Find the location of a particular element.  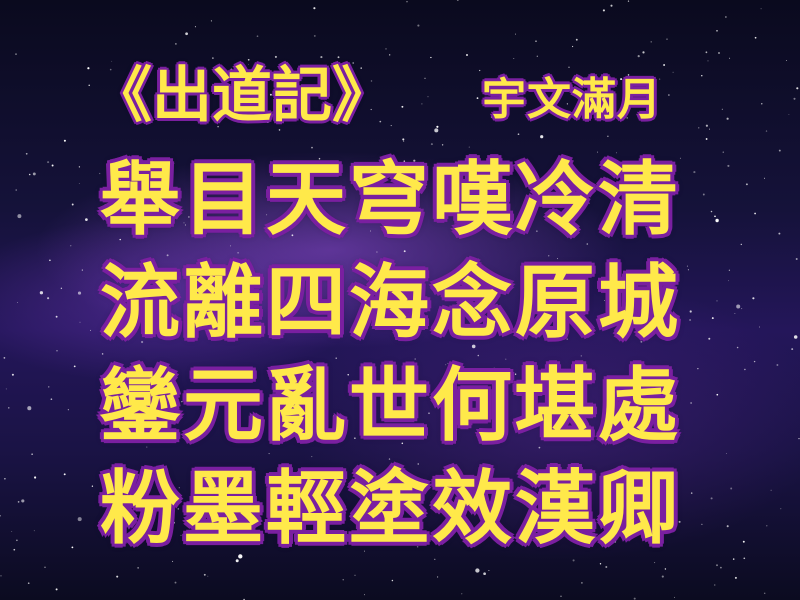

poem-line-1: 舉目天穹嘆冷清 is located at coordinates (390, 199).